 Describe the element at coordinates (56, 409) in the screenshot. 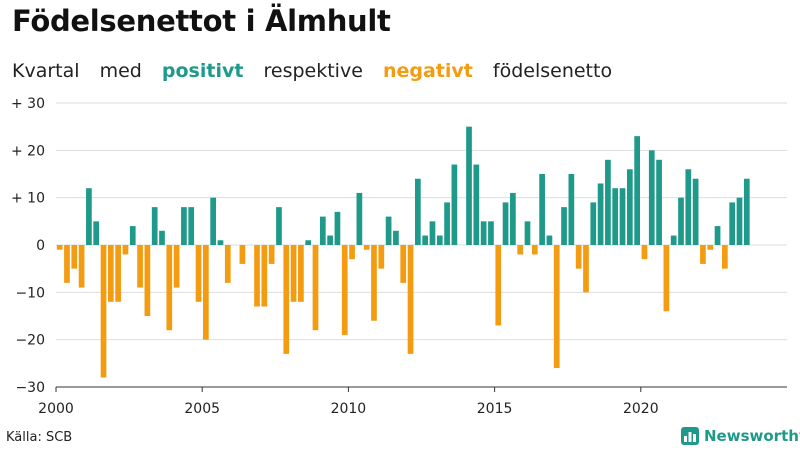

I see `x-tick-label: 2000` at that location.